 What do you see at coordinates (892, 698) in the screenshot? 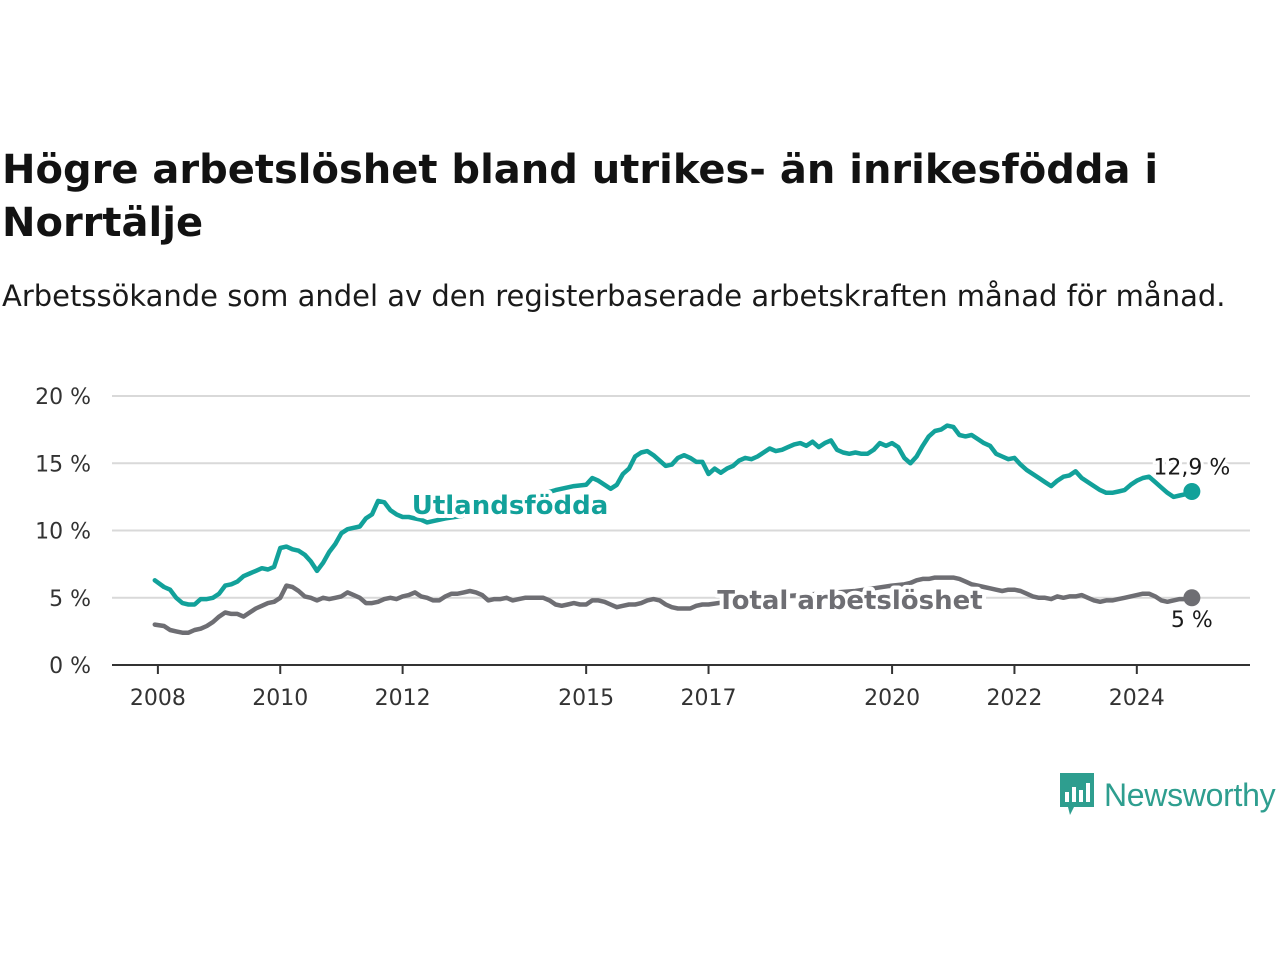
I see `x-tick-label: 2020` at bounding box center [892, 698].